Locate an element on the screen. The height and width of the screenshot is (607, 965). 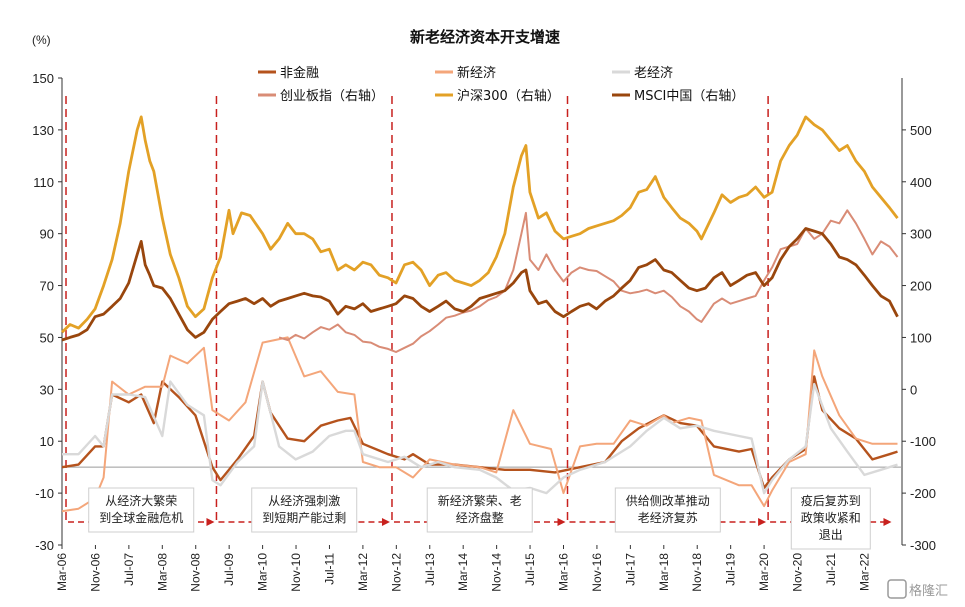
legend-label: 沪深300（右轴） is located at coordinates (508, 96).